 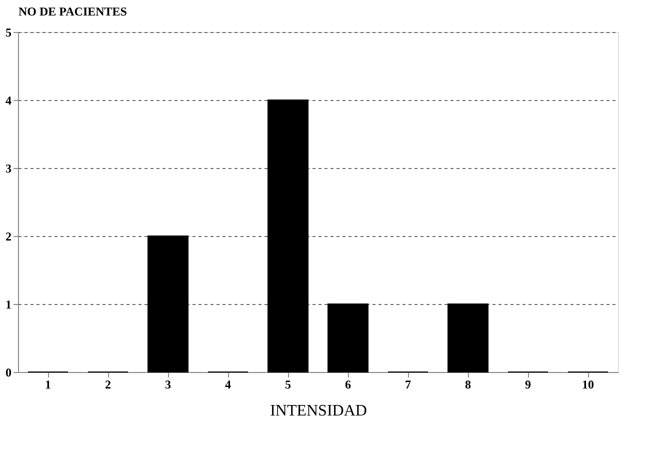 What do you see at coordinates (348, 385) in the screenshot?
I see `x-tick-label: 6` at bounding box center [348, 385].